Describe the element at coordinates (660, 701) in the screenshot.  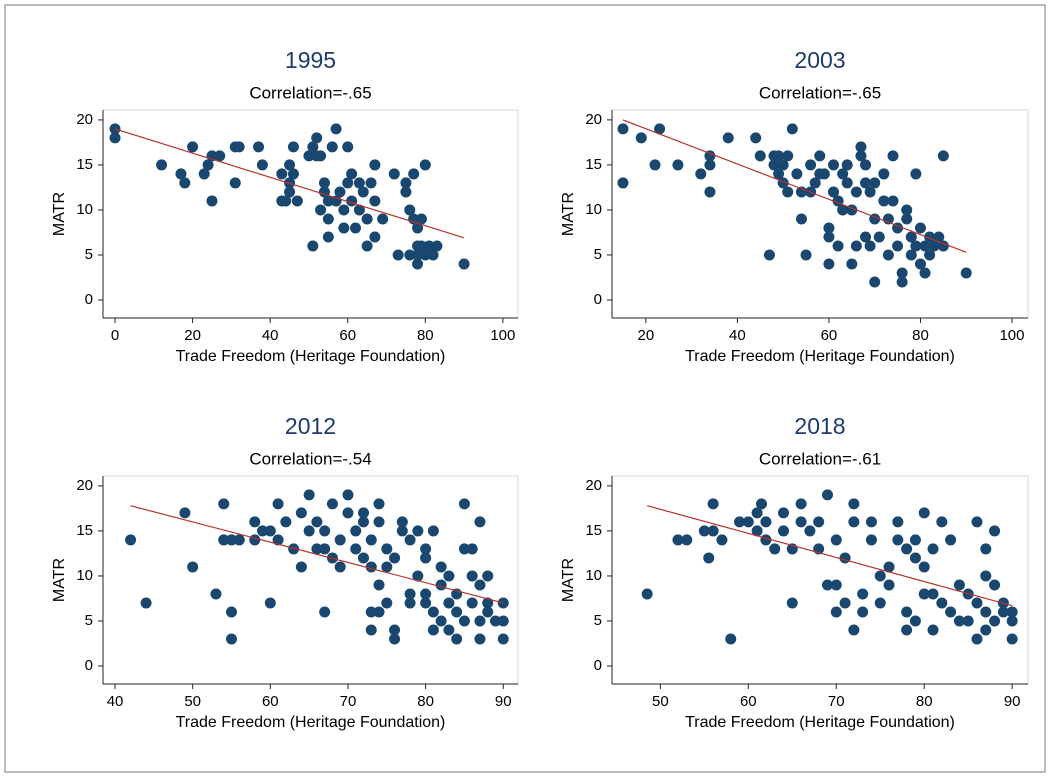
I see `x-tick-label: 50` at that location.